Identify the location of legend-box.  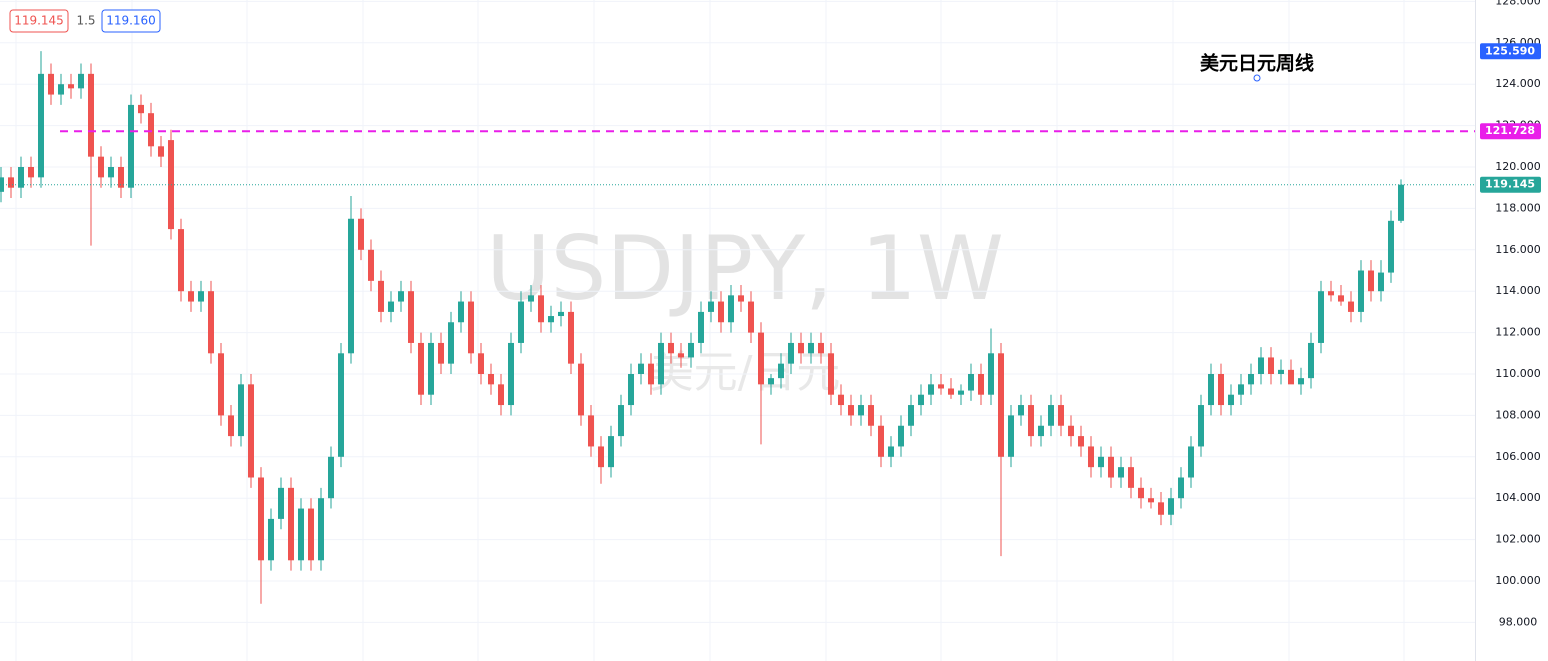
(131, 21).